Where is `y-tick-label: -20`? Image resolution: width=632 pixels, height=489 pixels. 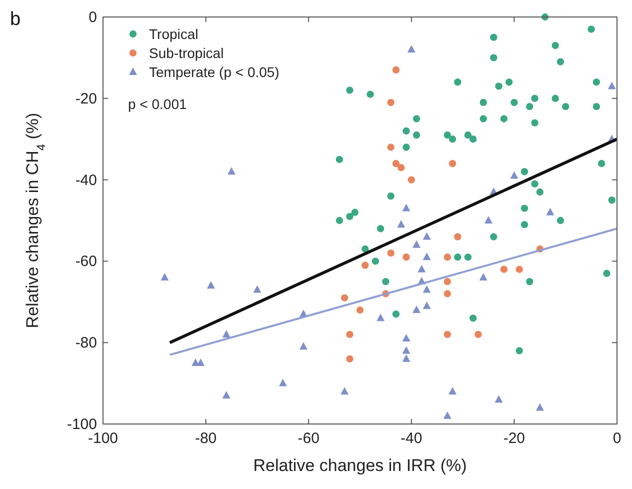 y-tick-label: -20 is located at coordinates (86, 99).